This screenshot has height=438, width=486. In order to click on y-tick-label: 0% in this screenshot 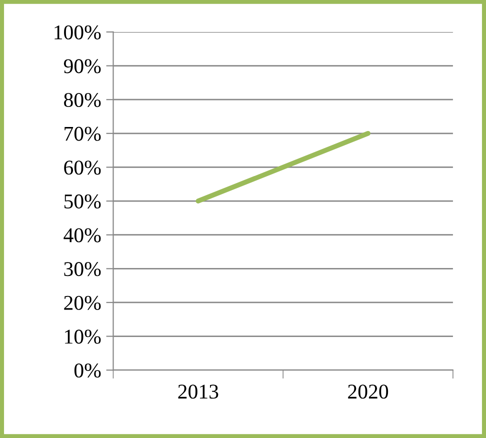, I will do `click(87, 370)`.